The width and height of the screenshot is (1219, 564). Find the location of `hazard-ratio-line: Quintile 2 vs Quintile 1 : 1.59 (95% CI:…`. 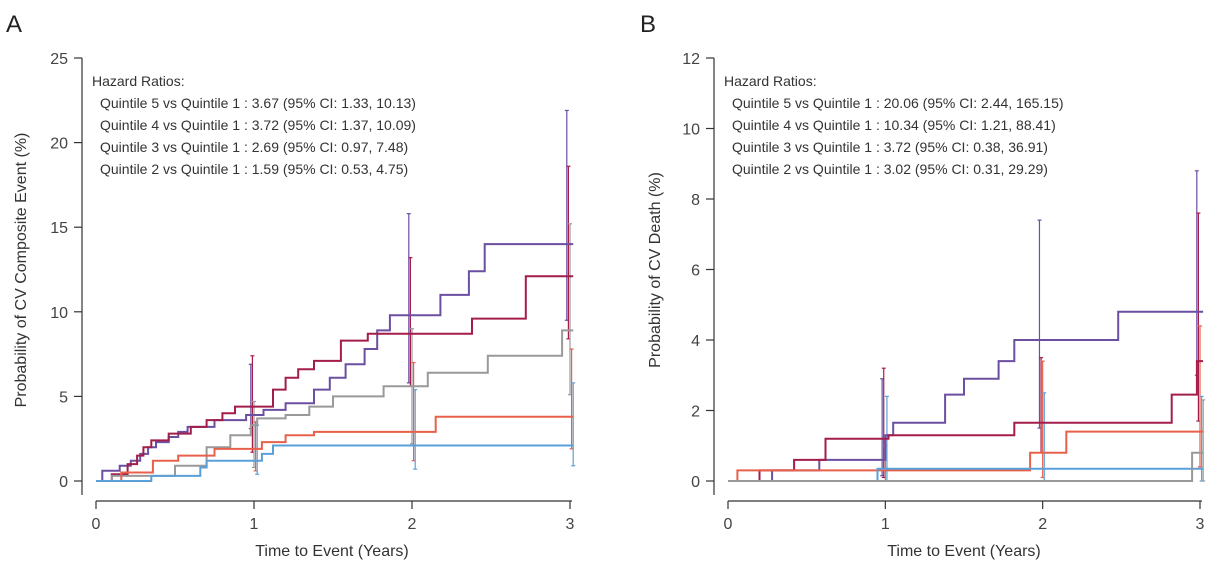

hazard-ratio-line: Quintile 2 vs Quintile 1 : 1.59 (95% CI:… is located at coordinates (254, 169).